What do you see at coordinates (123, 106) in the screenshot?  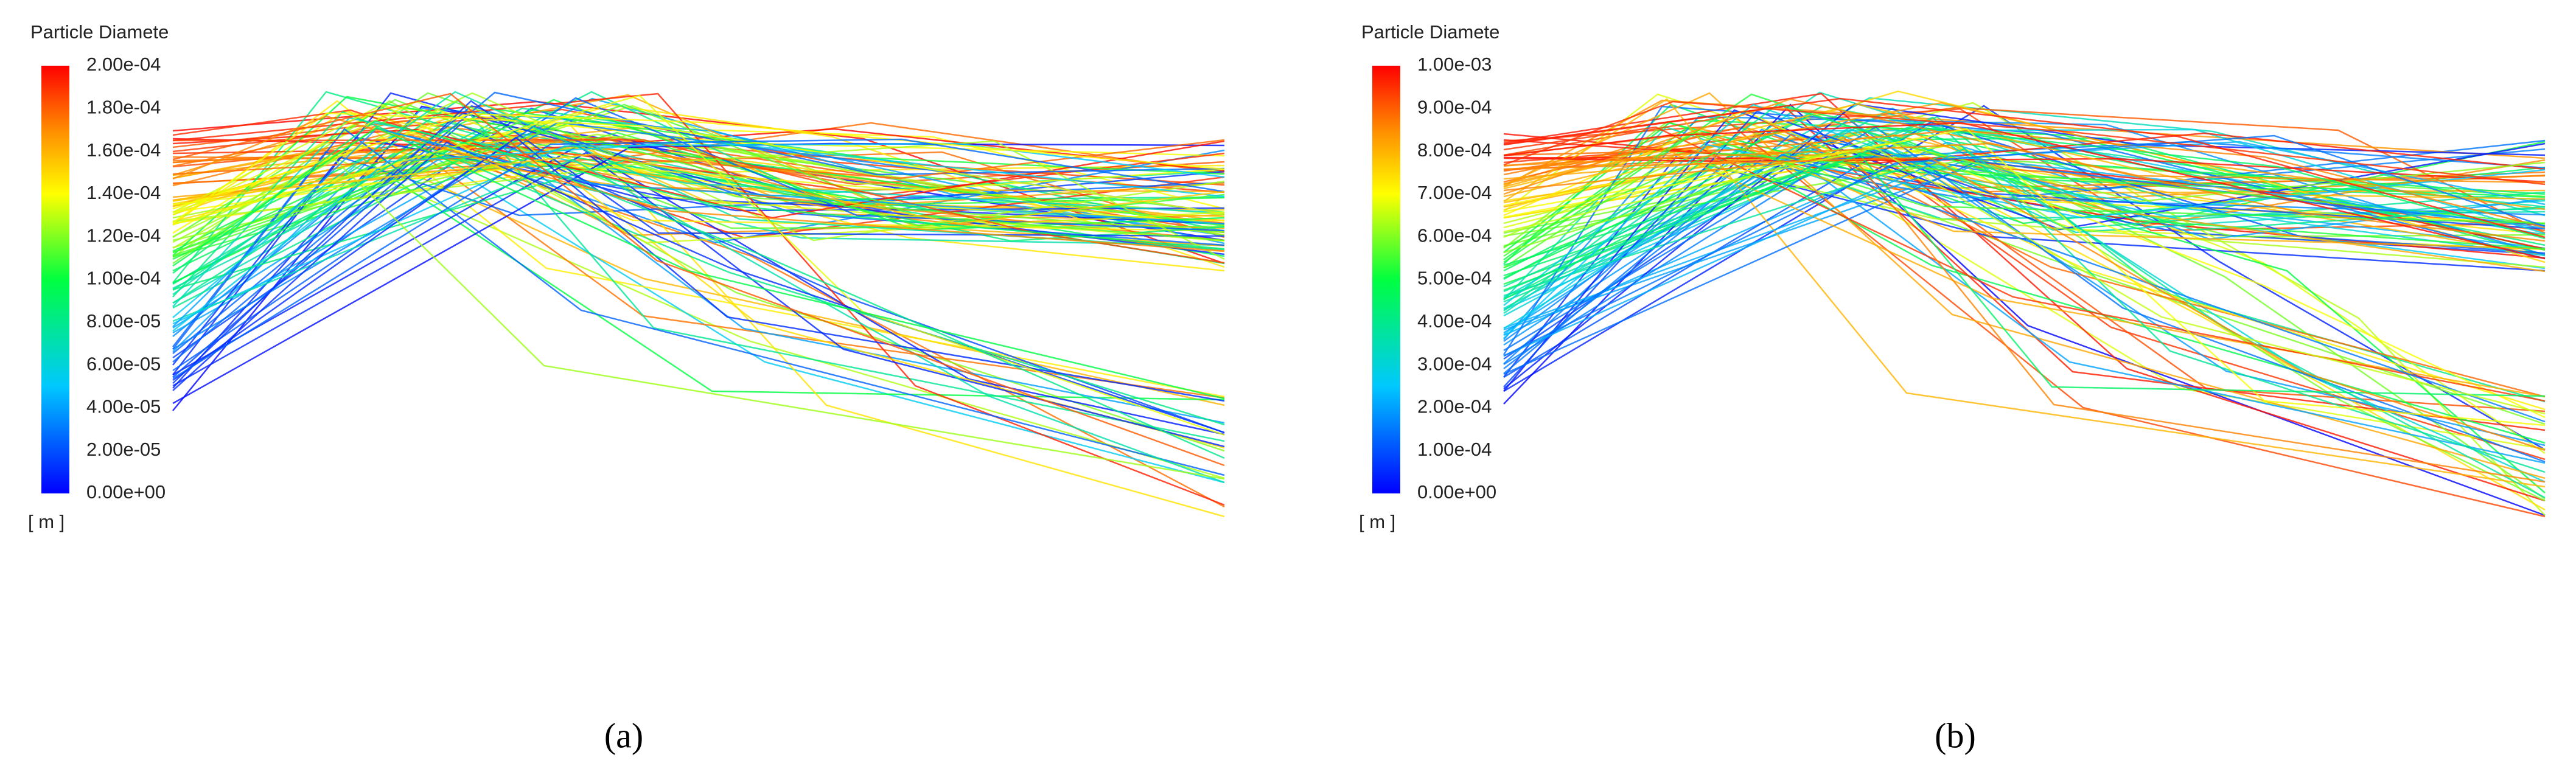 I see `colorbar-tick-label: 1.80e-04` at bounding box center [123, 106].